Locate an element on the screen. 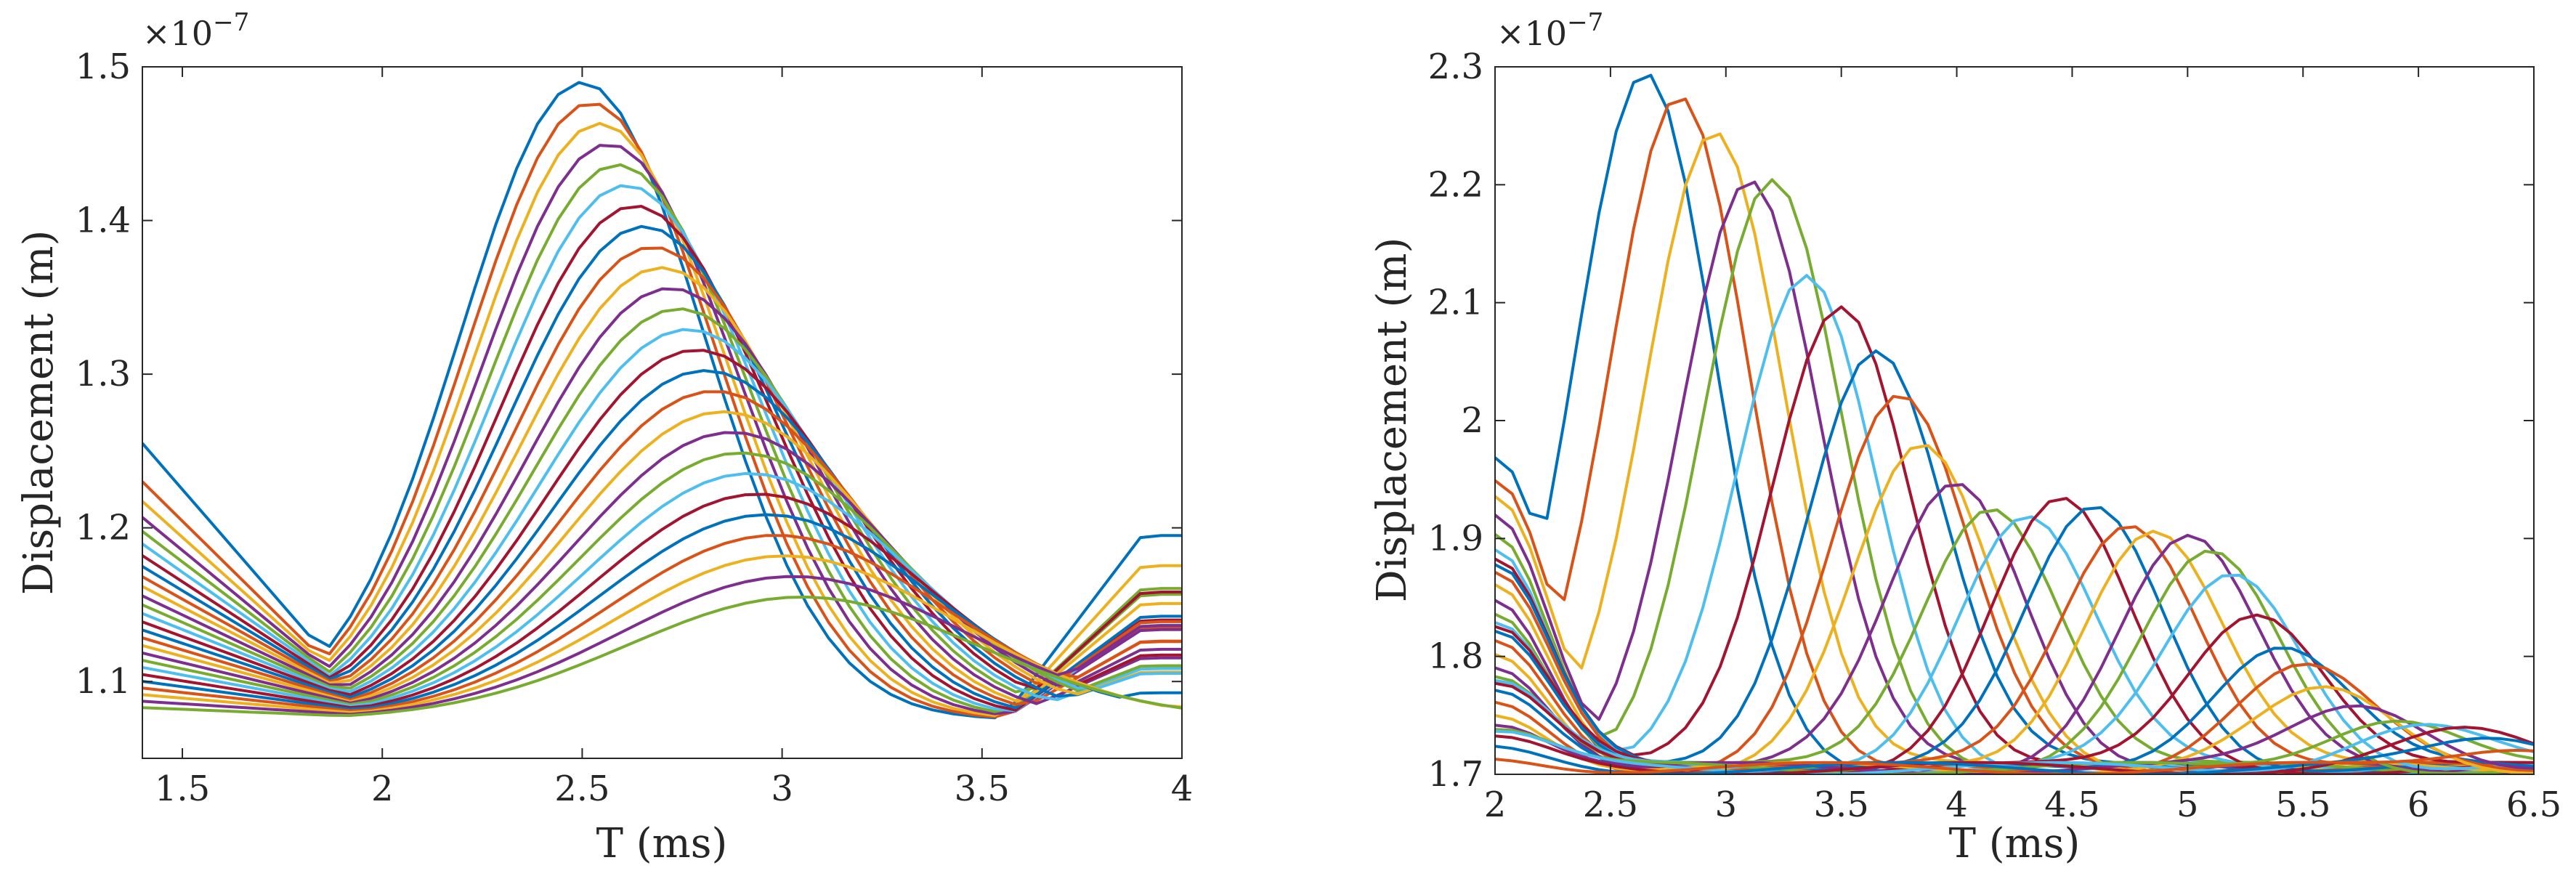  left-x-tick-label: 2 is located at coordinates (382, 789).